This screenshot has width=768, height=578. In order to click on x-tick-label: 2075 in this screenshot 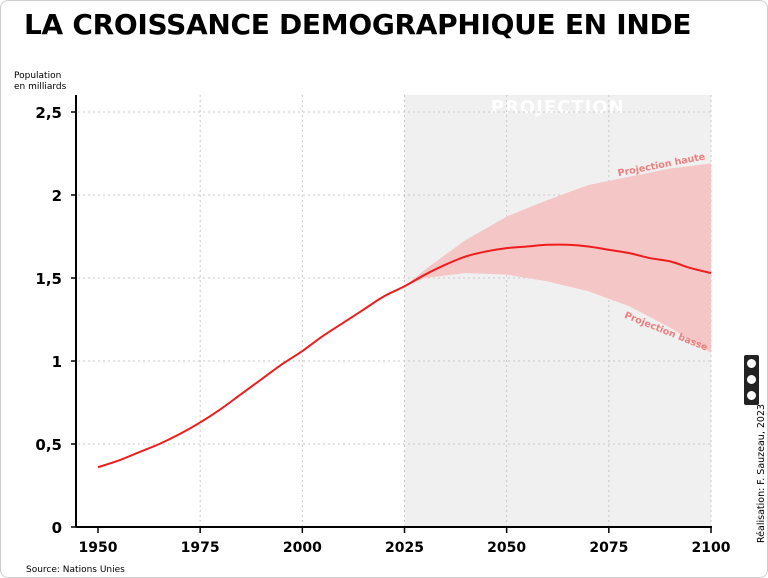, I will do `click(608, 548)`.